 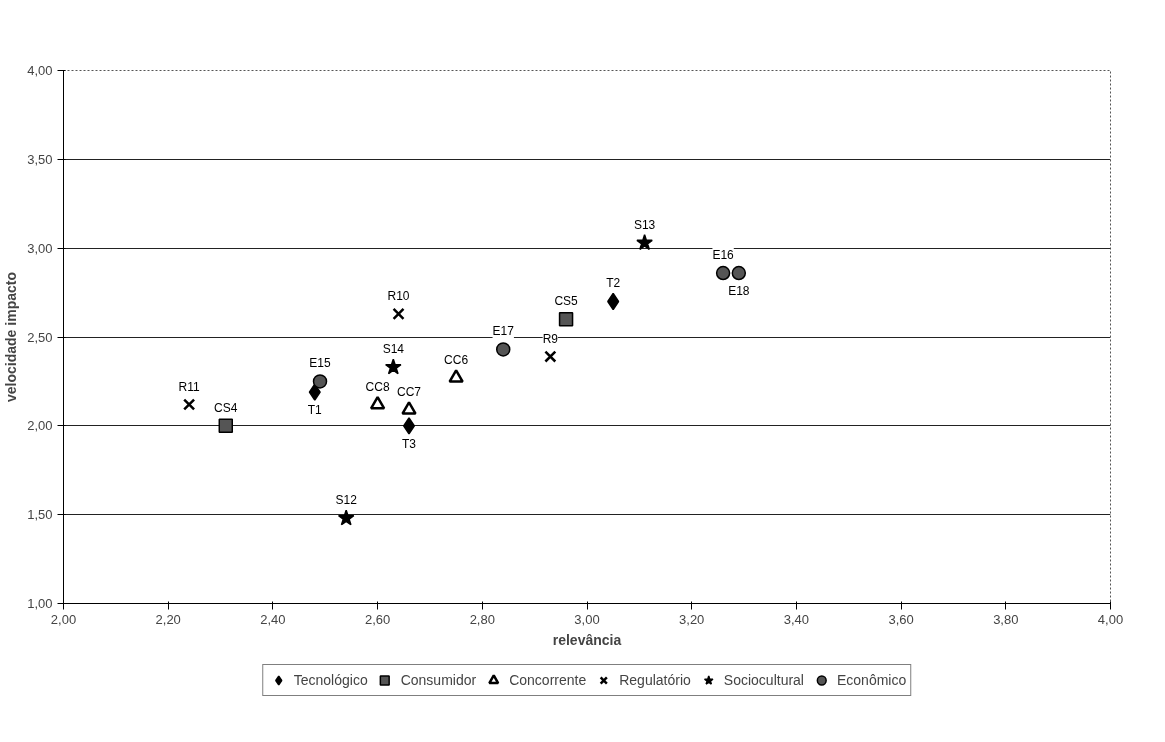 What do you see at coordinates (796, 619) in the screenshot?
I see `x-tick-label: 3,40` at bounding box center [796, 619].